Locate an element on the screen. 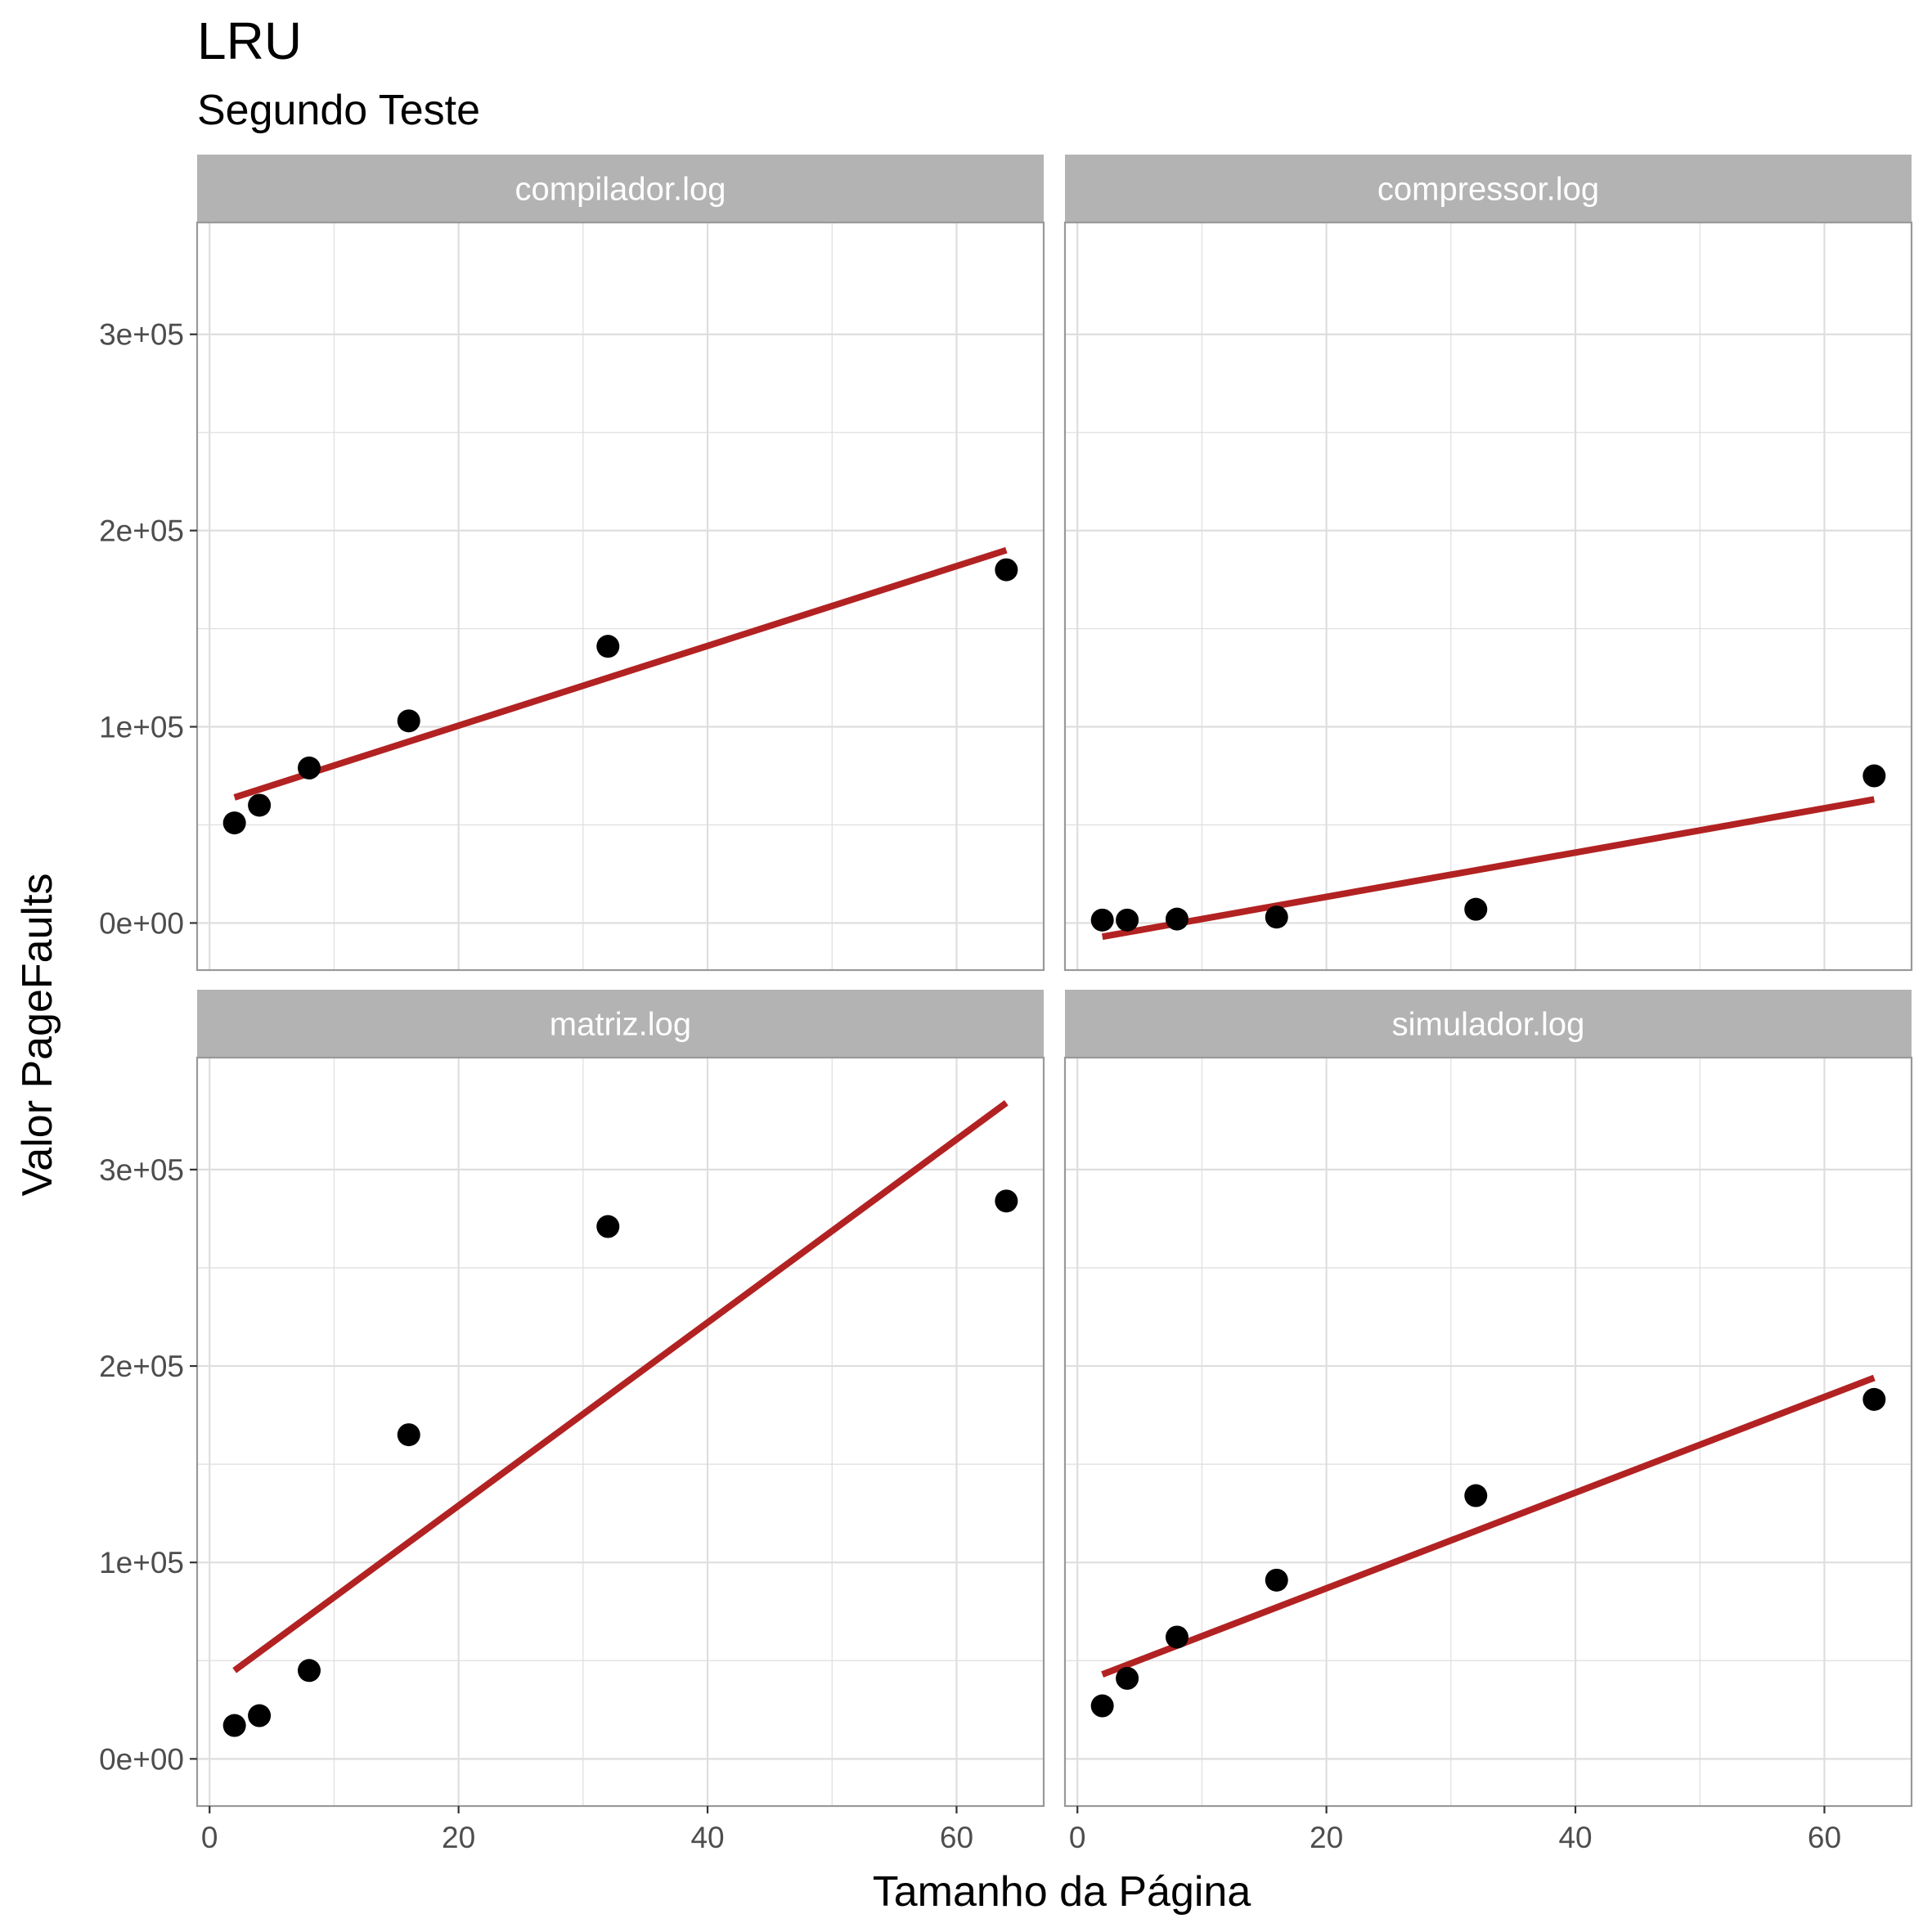 This screenshot has height=1932, width=1932. x-axis-title: Tamanho da Página is located at coordinates (1062, 1892).